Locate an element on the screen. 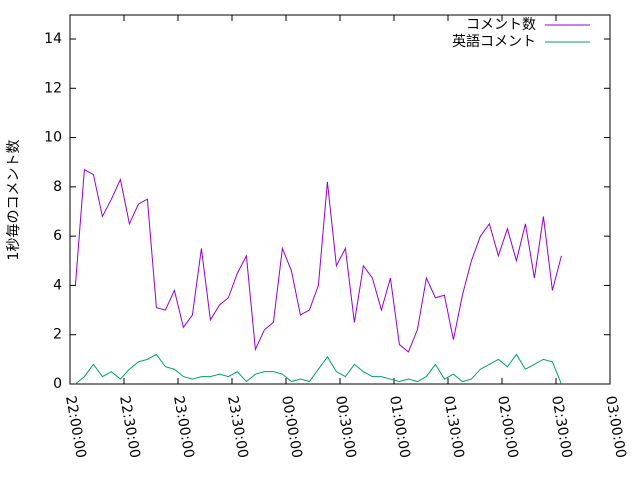  y-tick-label: 10 is located at coordinates (53, 138).